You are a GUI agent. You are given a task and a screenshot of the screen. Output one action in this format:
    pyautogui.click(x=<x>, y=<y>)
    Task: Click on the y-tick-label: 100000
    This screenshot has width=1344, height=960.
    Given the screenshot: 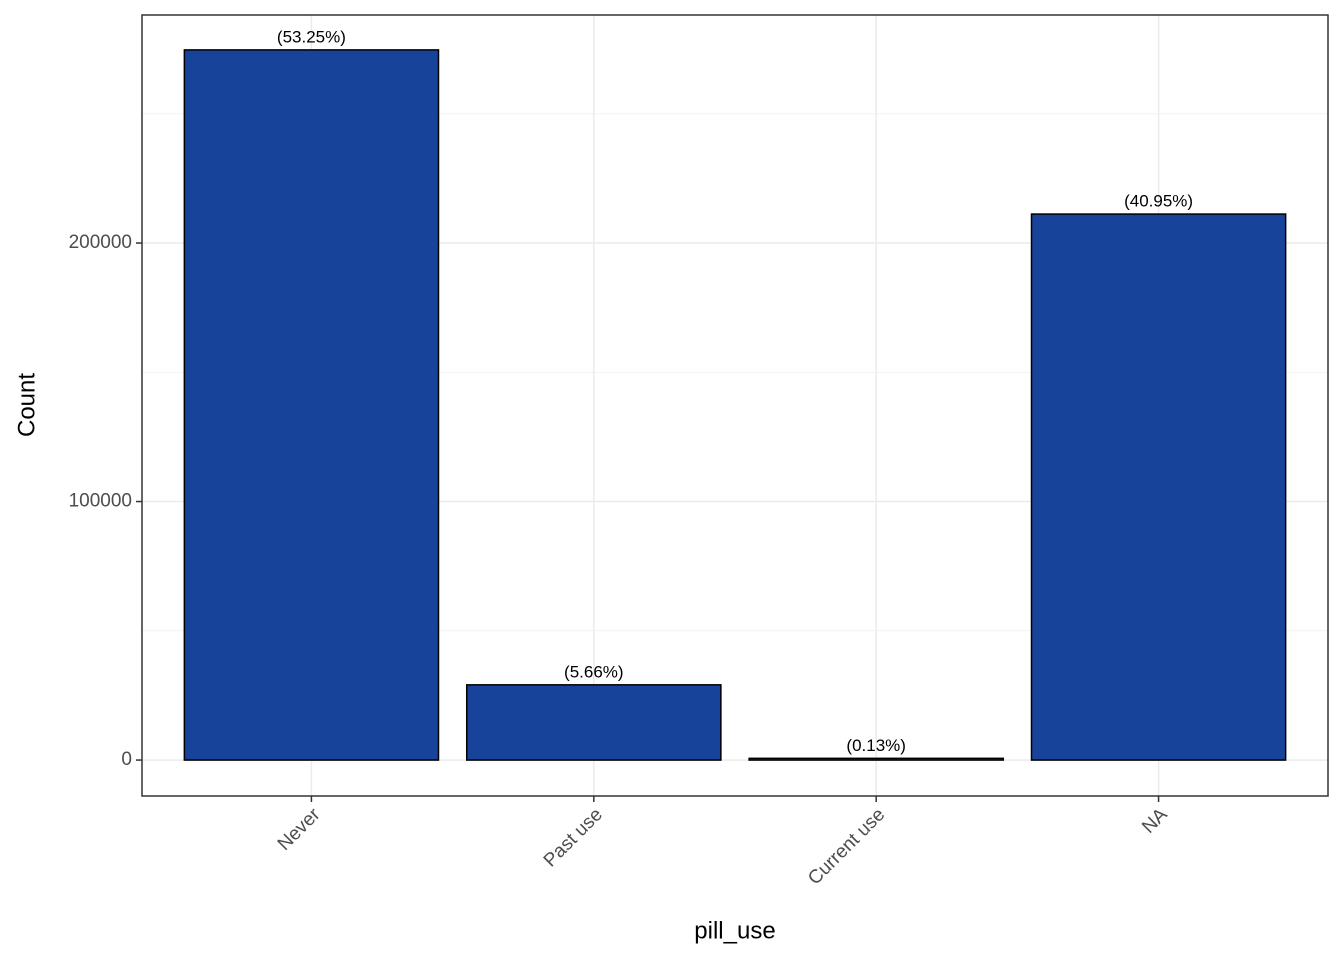 What is the action you would take?
    pyautogui.click(x=100, y=501)
    